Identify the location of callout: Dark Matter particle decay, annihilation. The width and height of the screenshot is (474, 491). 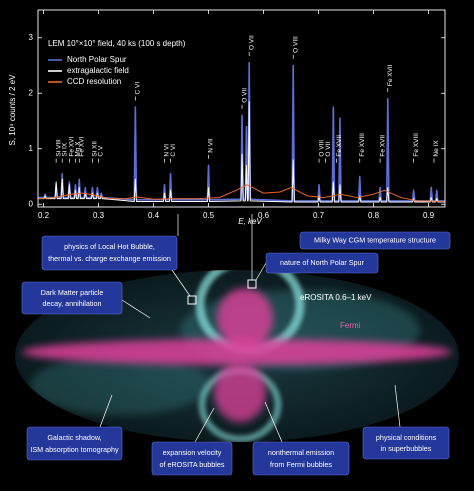
(72, 298).